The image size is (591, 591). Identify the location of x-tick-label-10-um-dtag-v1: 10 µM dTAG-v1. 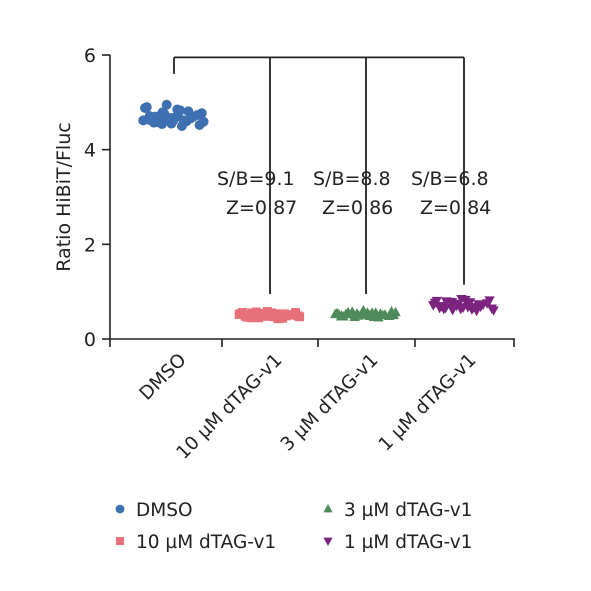
(230, 407).